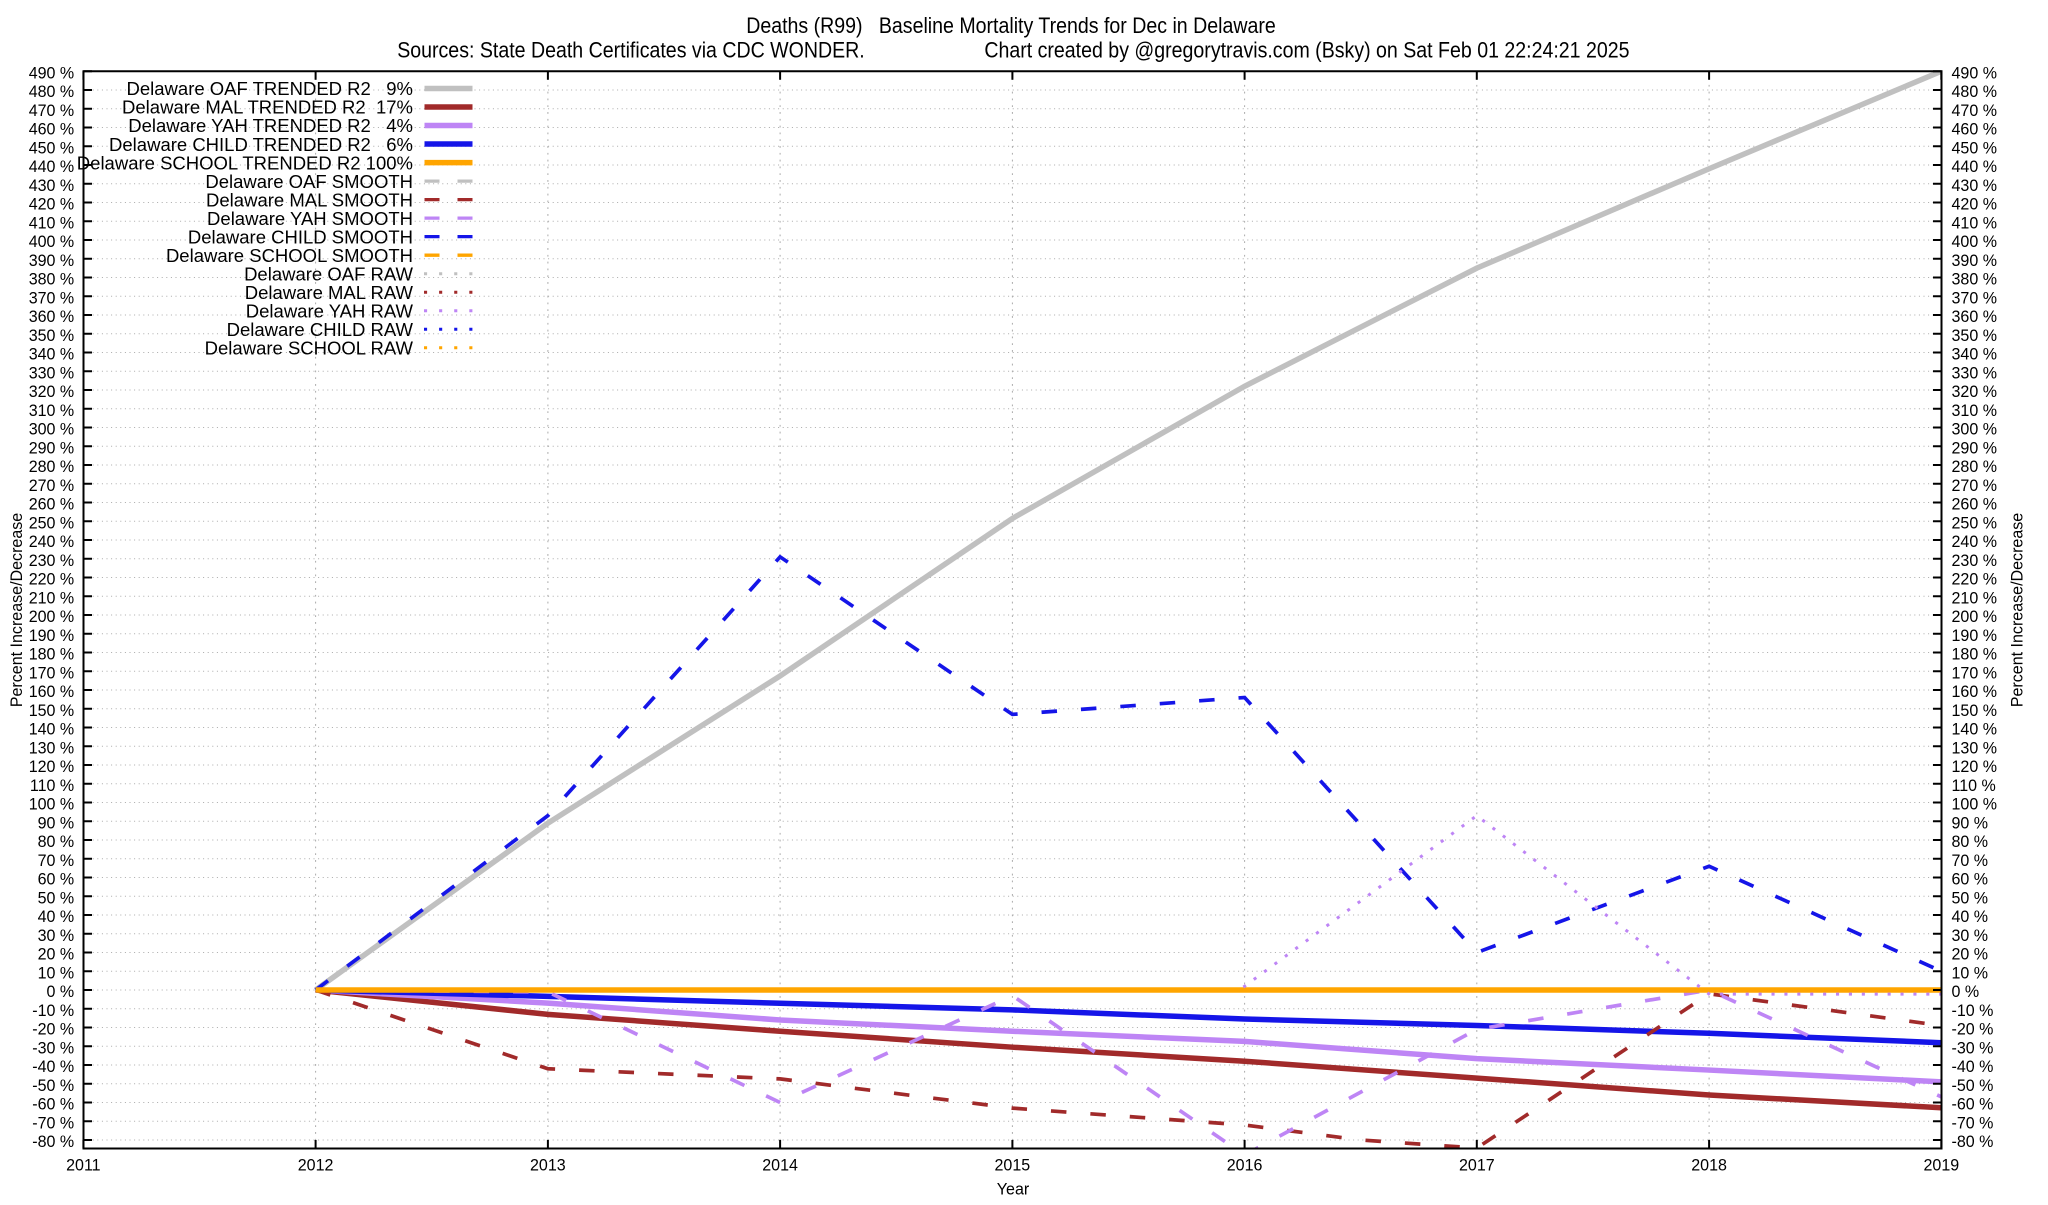 This screenshot has height=1205, width=2048. I want to click on svg-text: Delaware CHILD TRENDED R2 6%, so click(261, 144).